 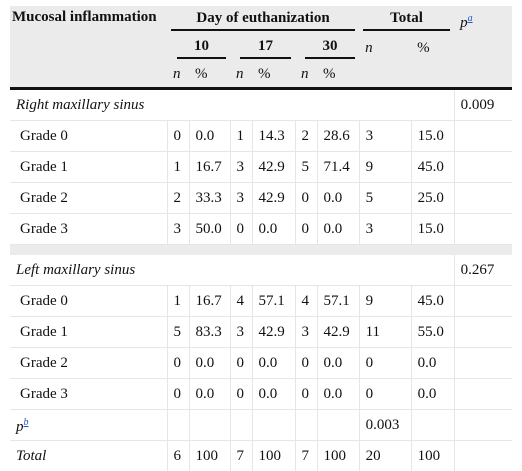 I want to click on cell-d10-pct: 33.3, so click(x=210, y=198).